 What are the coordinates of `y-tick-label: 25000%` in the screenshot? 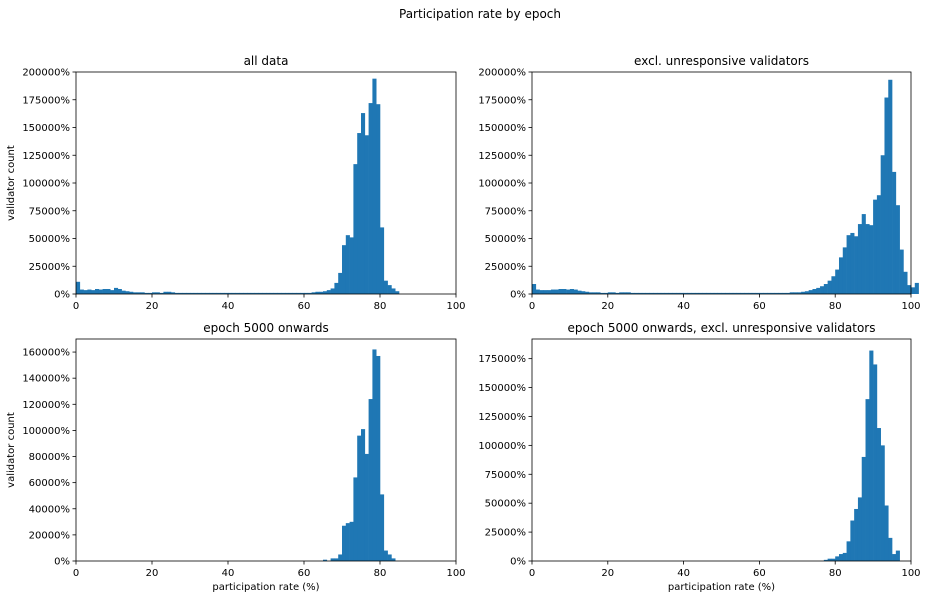 It's located at (505, 267).